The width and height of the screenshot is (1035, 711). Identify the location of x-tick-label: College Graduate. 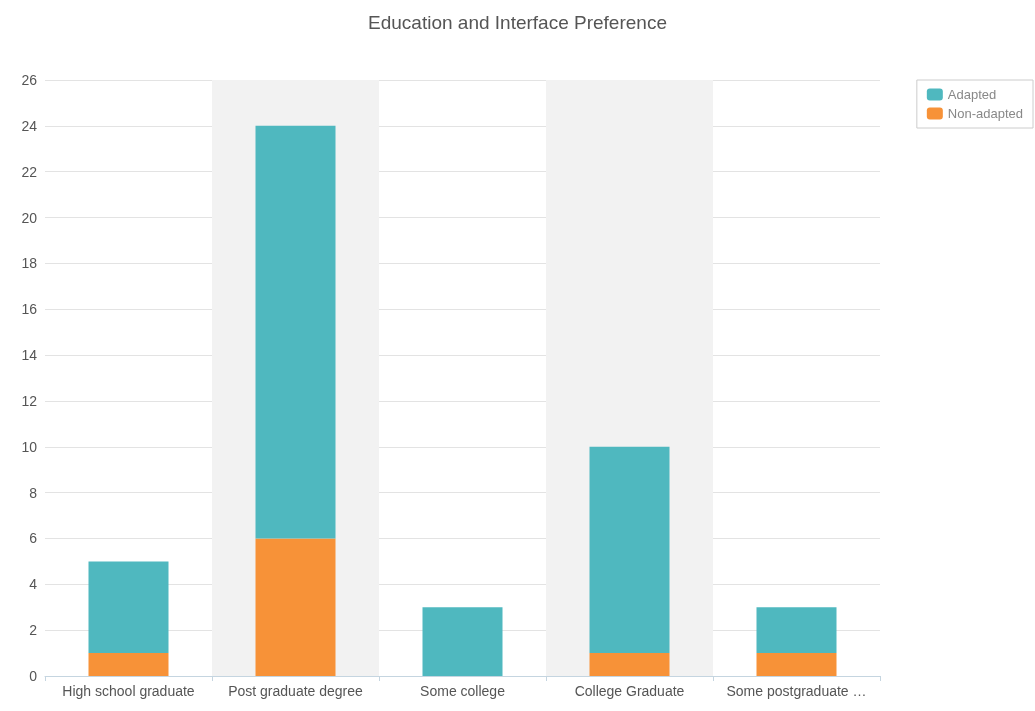
(629, 691).